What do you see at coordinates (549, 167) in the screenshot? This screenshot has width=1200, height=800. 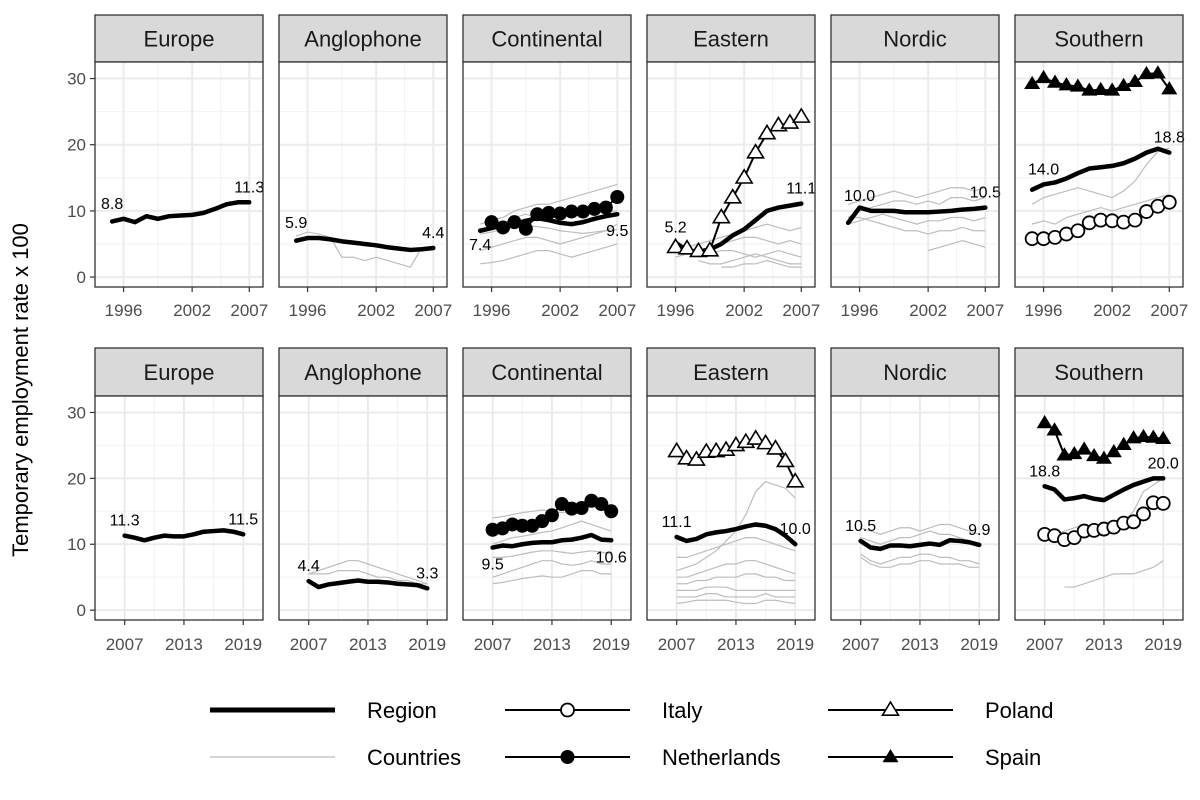 I see `facet-panel: Continental 7.4 9.5 1996 2002 2007` at bounding box center [549, 167].